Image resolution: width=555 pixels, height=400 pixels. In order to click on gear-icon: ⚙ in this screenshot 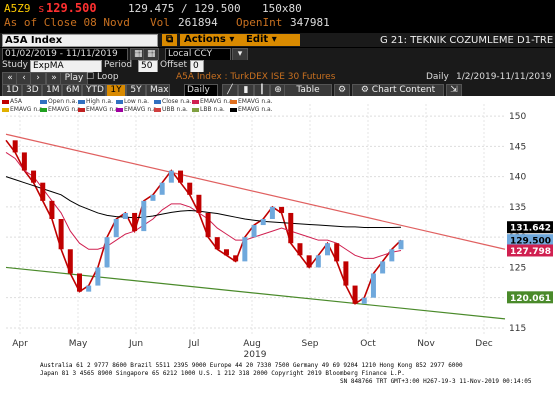, I will do `click(364, 90)`.